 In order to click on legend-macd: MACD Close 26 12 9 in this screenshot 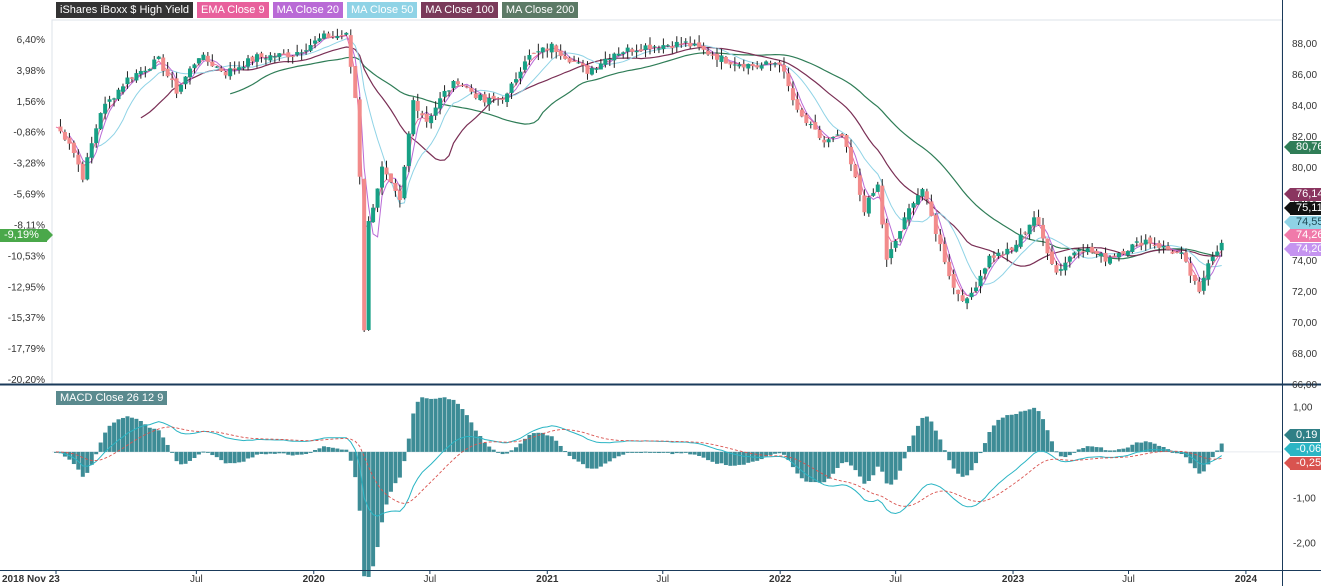, I will do `click(112, 398)`.